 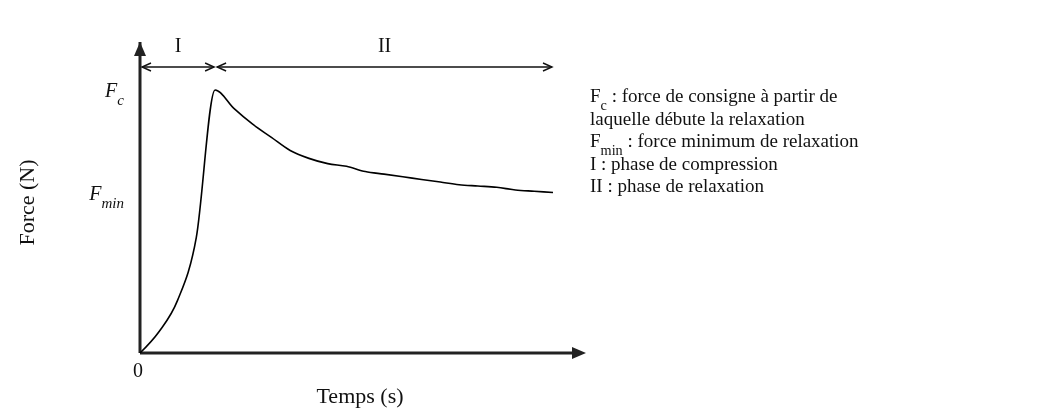 I want to click on text: II : phase de relaxation, so click(x=677, y=185).